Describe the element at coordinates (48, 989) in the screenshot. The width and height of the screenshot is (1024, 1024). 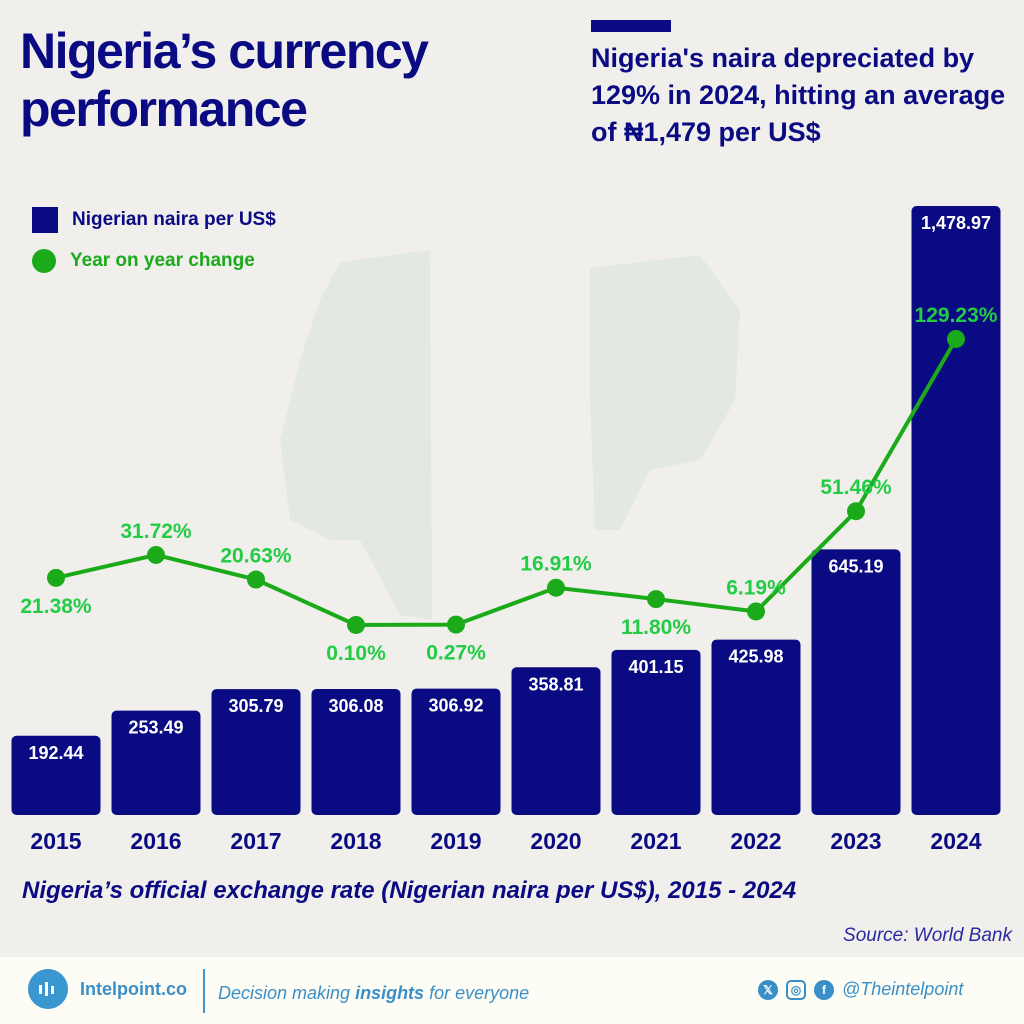
I see `intelpoint-logo-icon` at that location.